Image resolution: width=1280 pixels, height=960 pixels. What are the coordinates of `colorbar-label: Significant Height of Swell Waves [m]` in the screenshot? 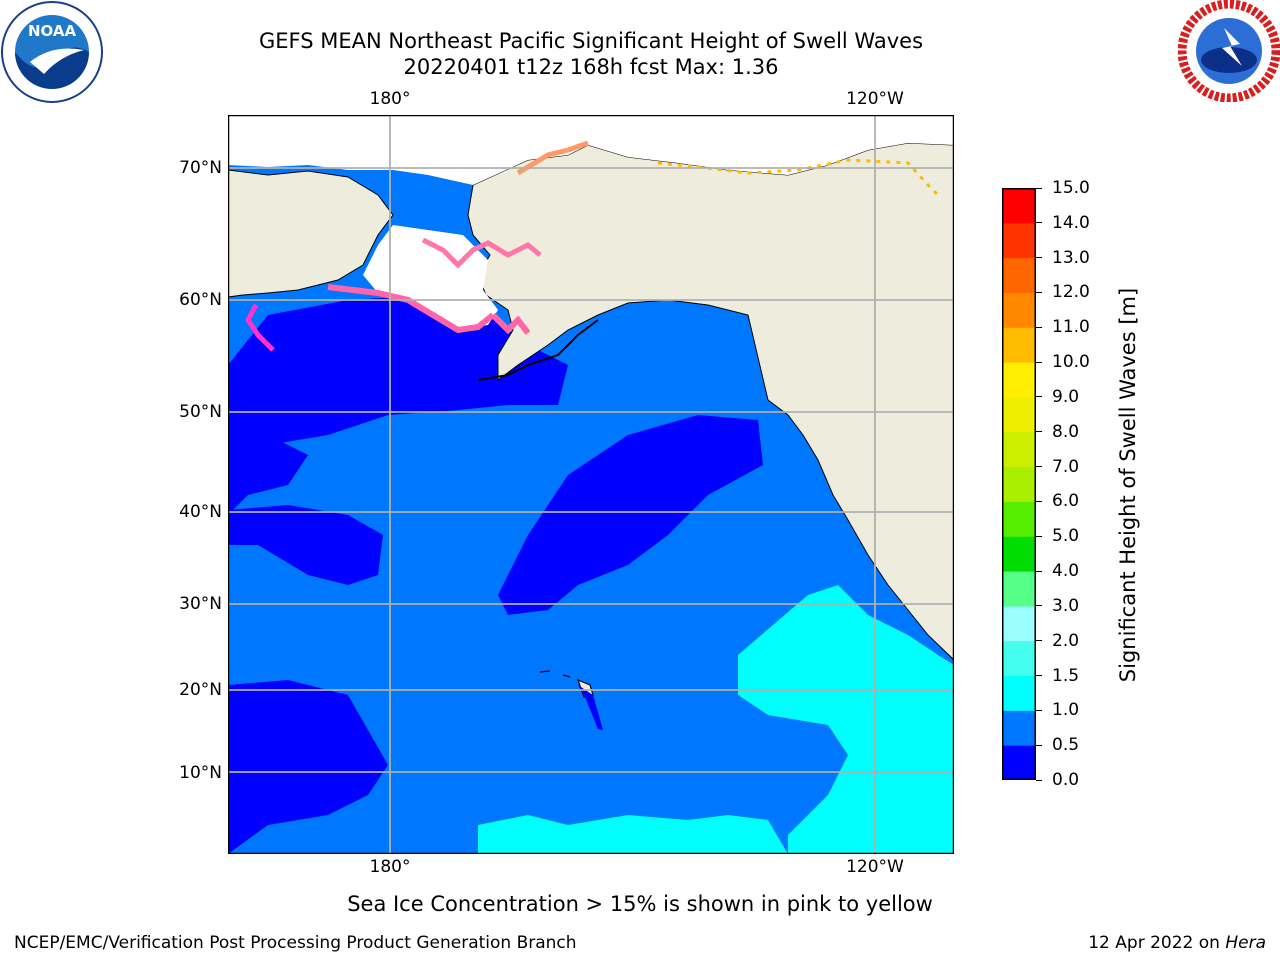 It's located at (1128, 485).